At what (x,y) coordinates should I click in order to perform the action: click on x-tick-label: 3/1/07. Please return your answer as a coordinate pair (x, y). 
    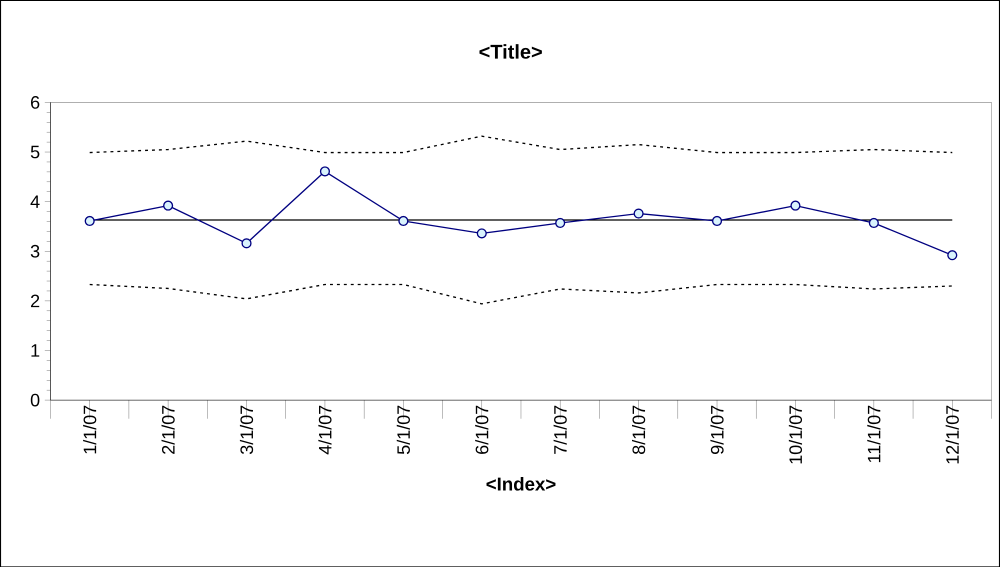
    Looking at the image, I should click on (247, 429).